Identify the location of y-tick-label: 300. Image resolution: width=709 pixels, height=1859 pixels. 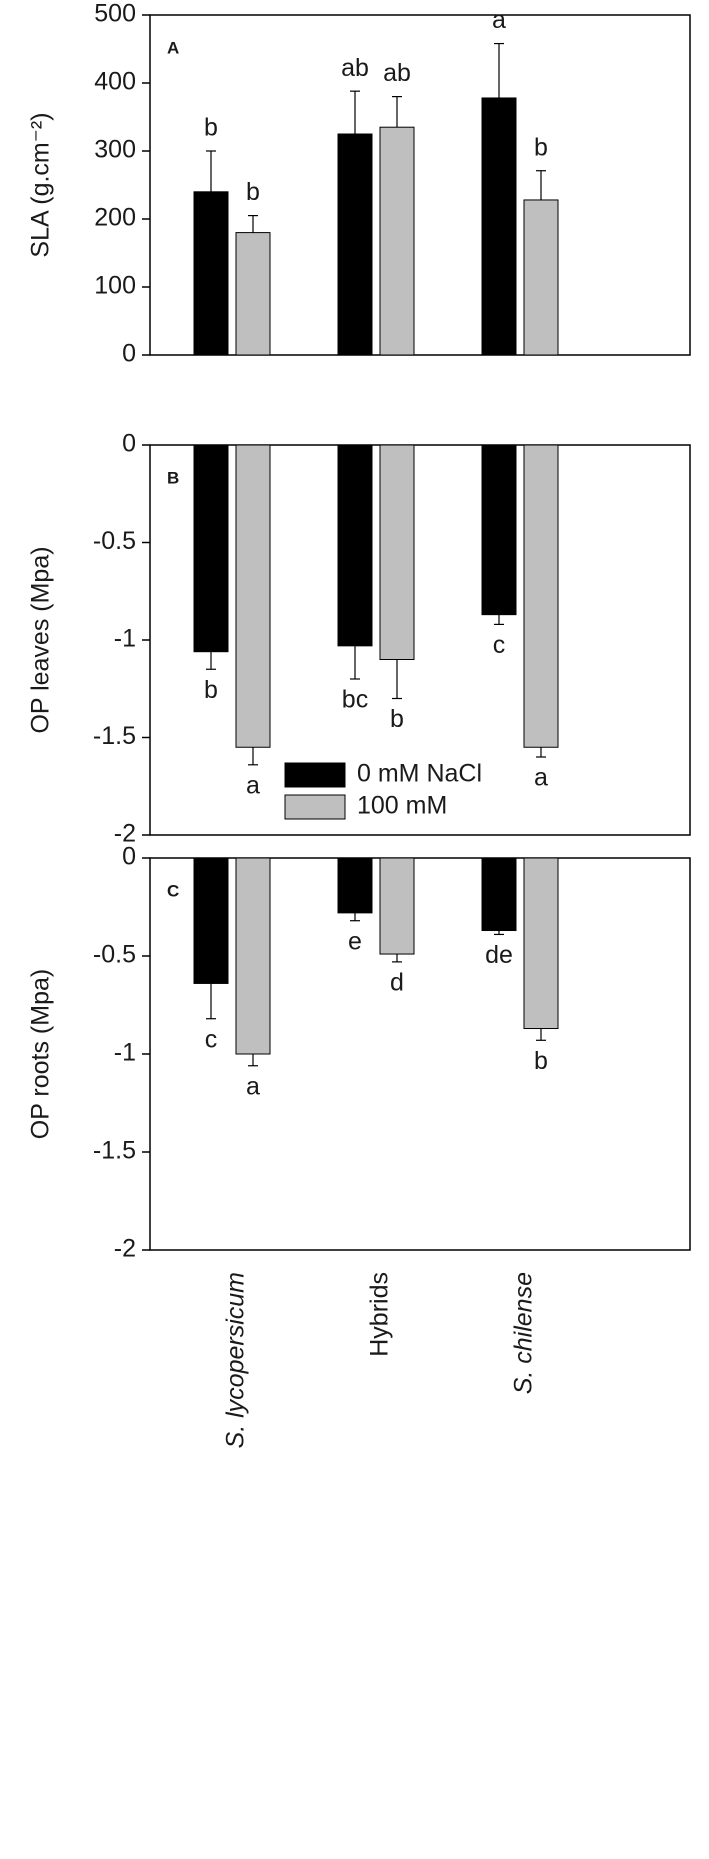
(115, 150).